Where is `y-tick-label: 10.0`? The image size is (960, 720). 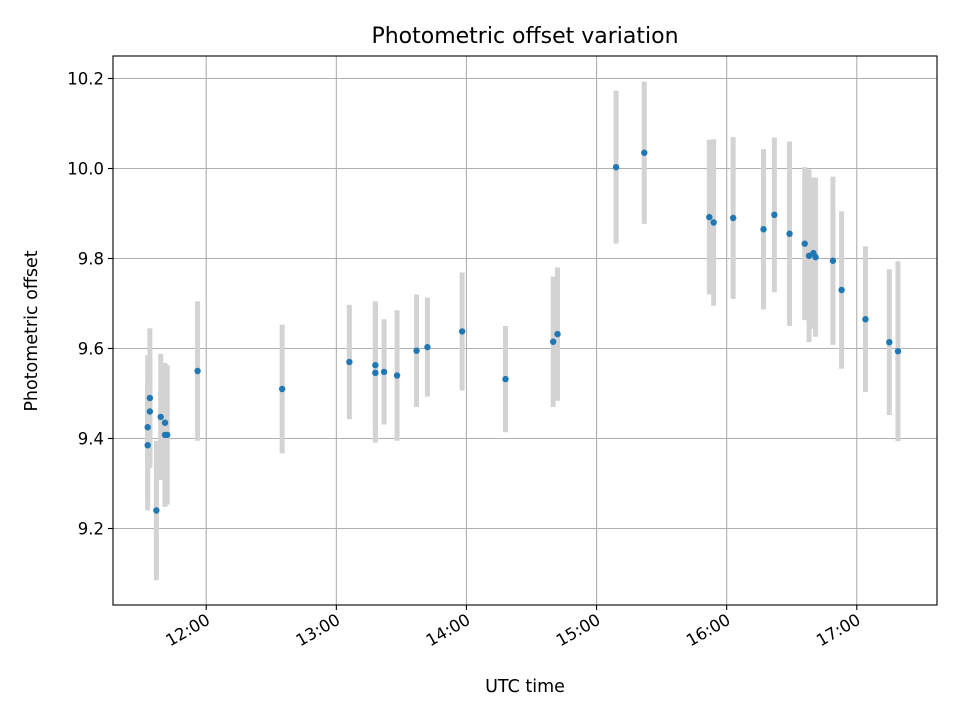
y-tick-label: 10.0 is located at coordinates (85, 169).